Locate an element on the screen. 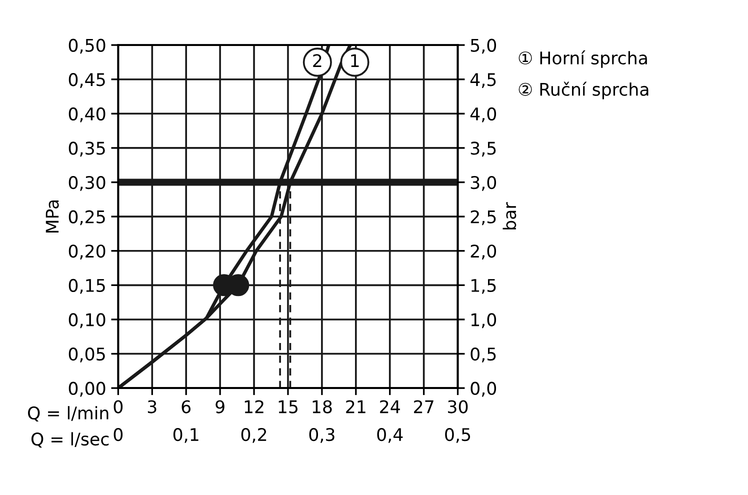 Image resolution: width=748 pixels, height=495 pixels. y-tick-label: 0,40 is located at coordinates (87, 114).